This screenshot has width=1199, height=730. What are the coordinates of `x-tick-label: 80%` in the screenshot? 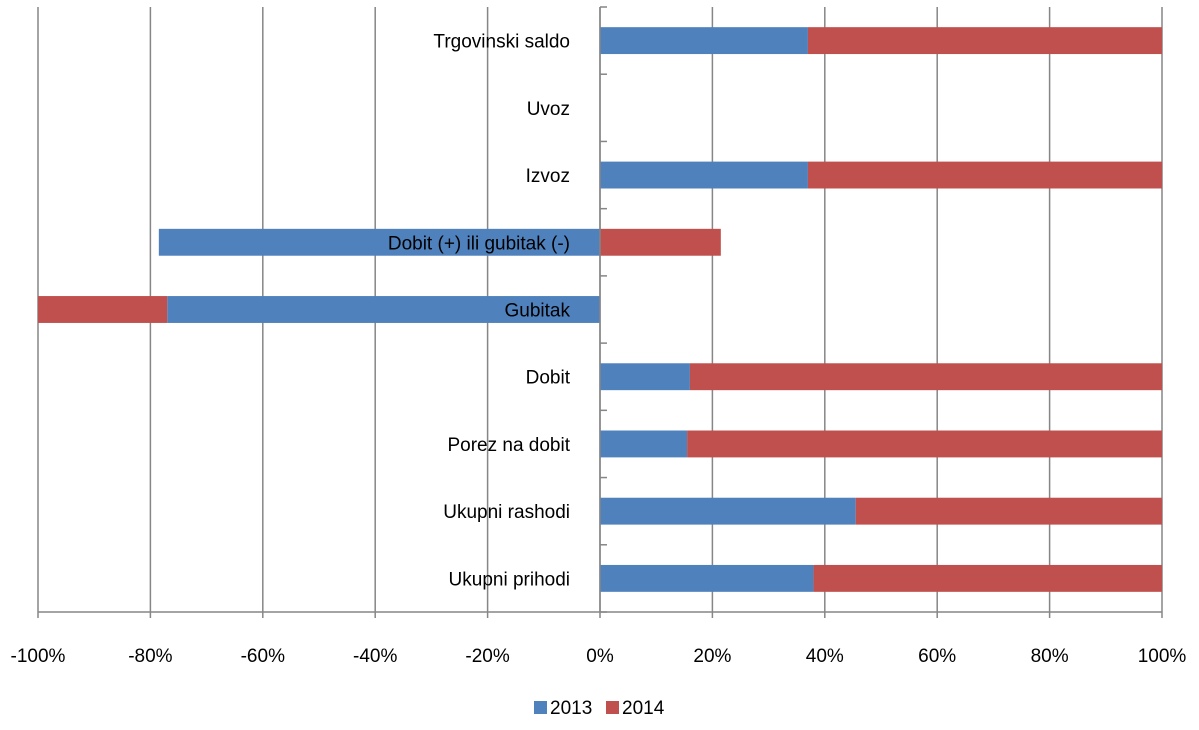 It's located at (1050, 656).